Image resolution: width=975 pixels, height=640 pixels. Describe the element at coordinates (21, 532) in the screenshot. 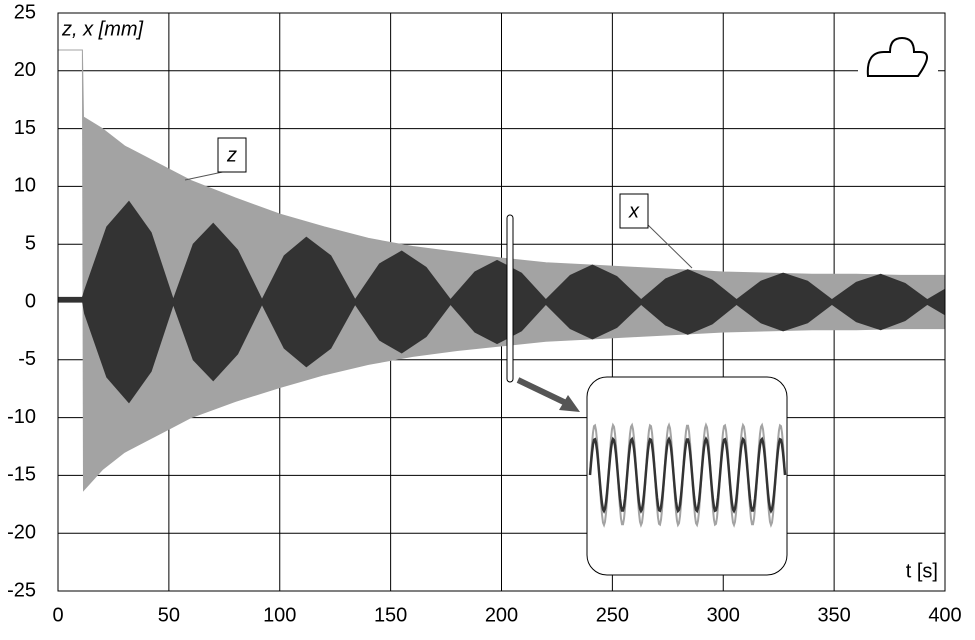

I see `y-tick-label: -20` at that location.